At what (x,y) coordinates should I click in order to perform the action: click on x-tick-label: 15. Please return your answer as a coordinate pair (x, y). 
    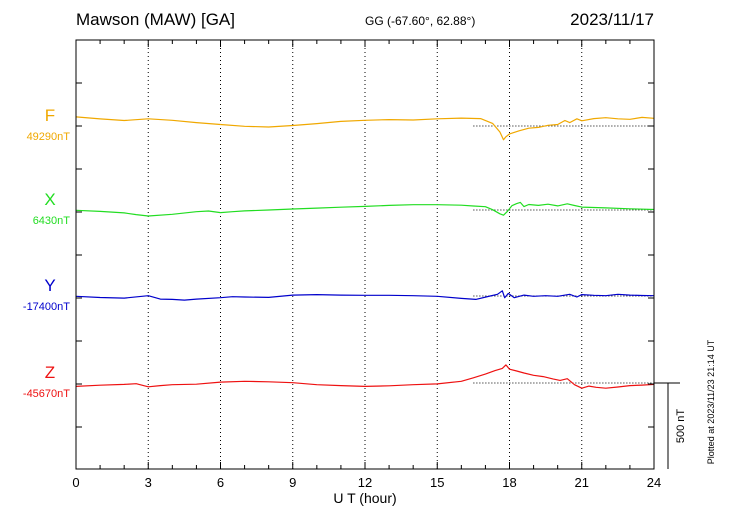
    Looking at the image, I should click on (437, 482).